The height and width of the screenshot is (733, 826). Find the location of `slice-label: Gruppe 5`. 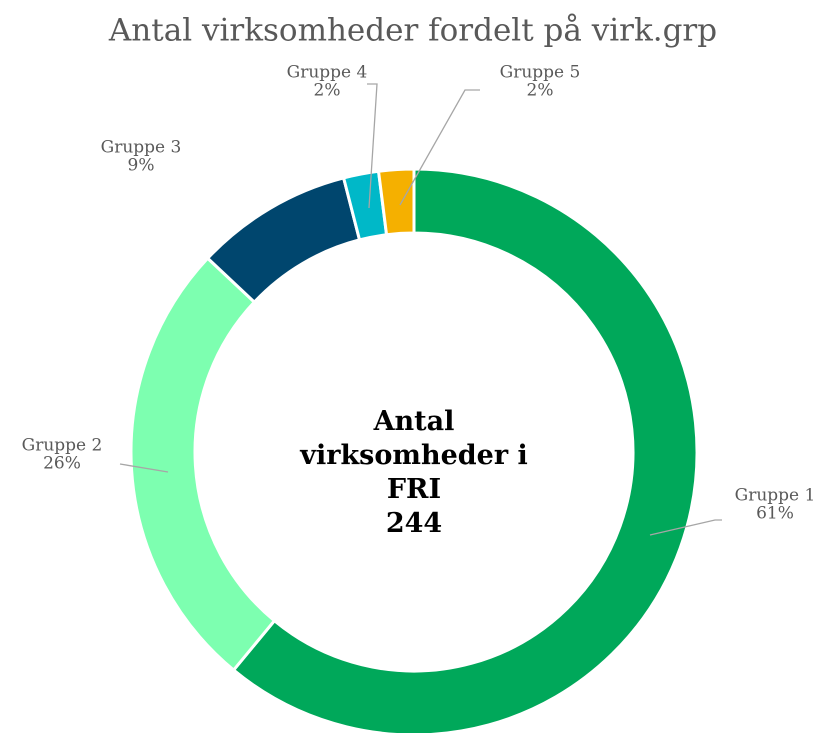

slice-label: Gruppe 5 is located at coordinates (540, 73).